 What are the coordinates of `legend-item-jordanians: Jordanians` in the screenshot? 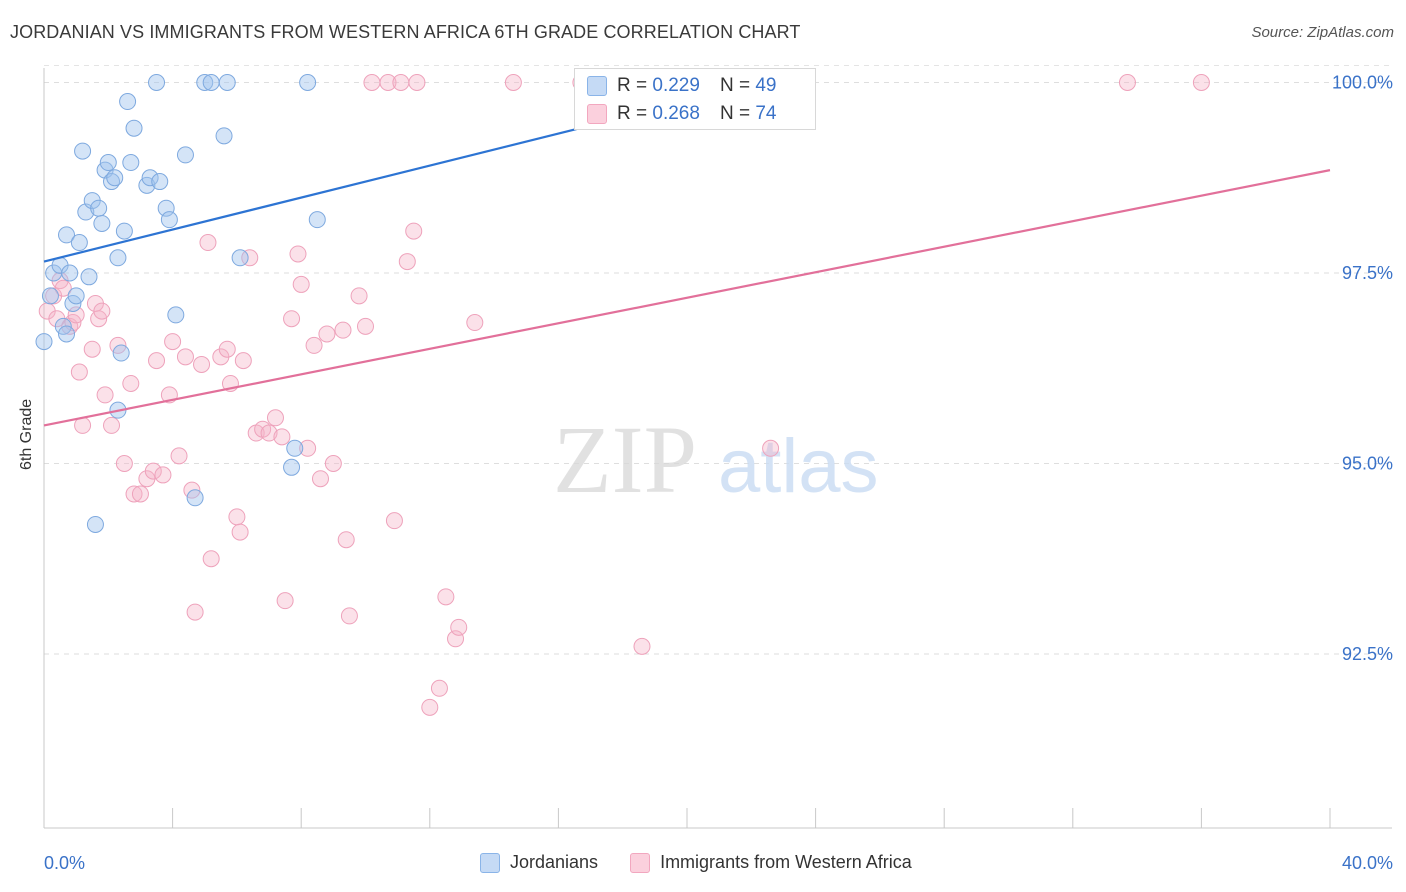 It's located at (539, 862).